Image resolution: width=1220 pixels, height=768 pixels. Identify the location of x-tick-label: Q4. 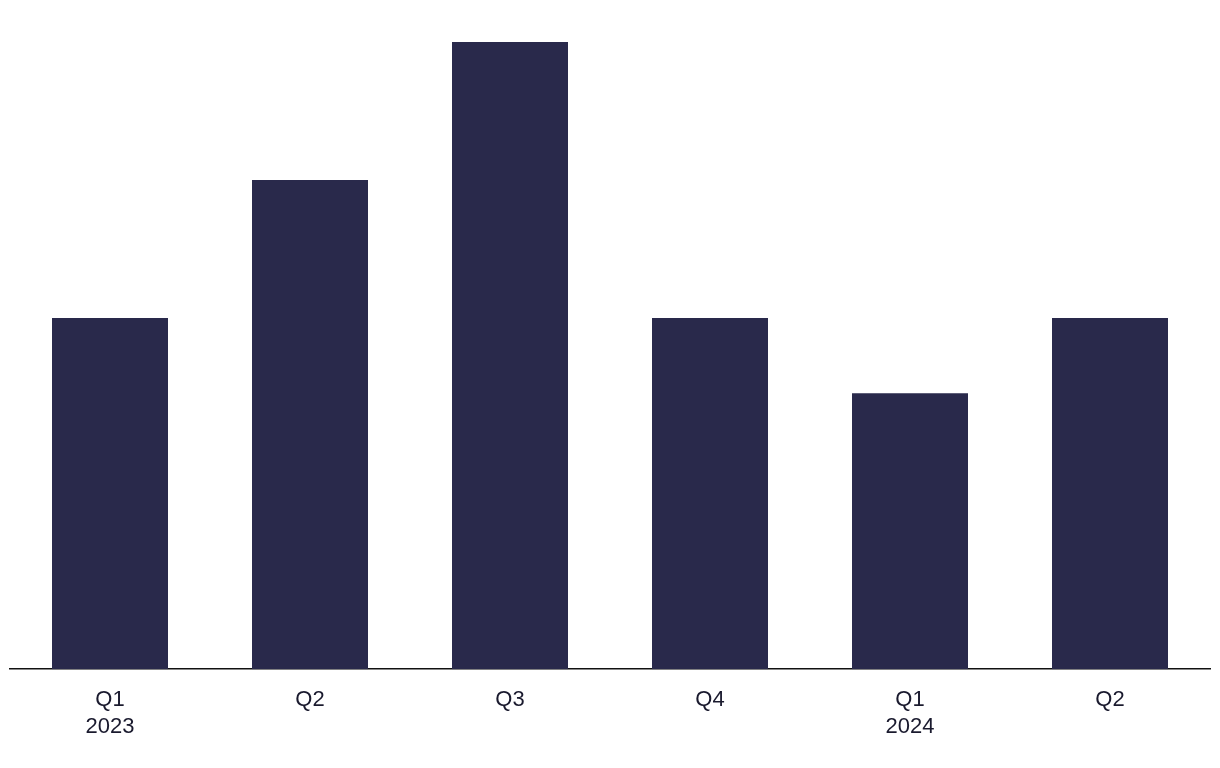
(710, 699).